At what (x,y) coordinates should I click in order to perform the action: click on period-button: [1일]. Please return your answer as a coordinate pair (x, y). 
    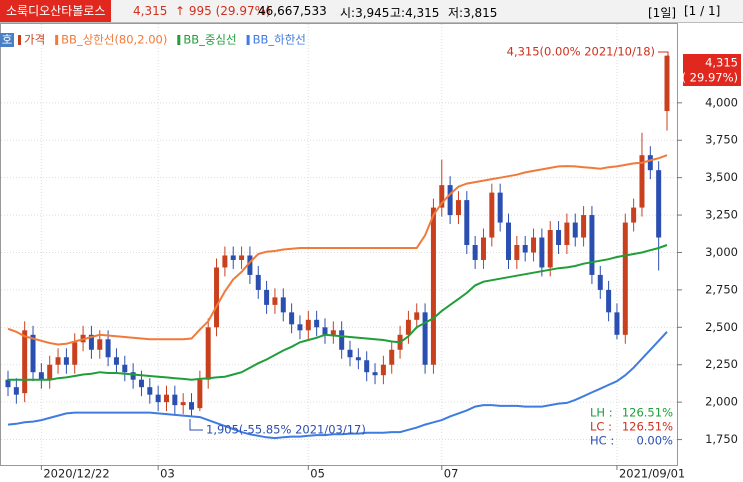
    Looking at the image, I should click on (662, 13).